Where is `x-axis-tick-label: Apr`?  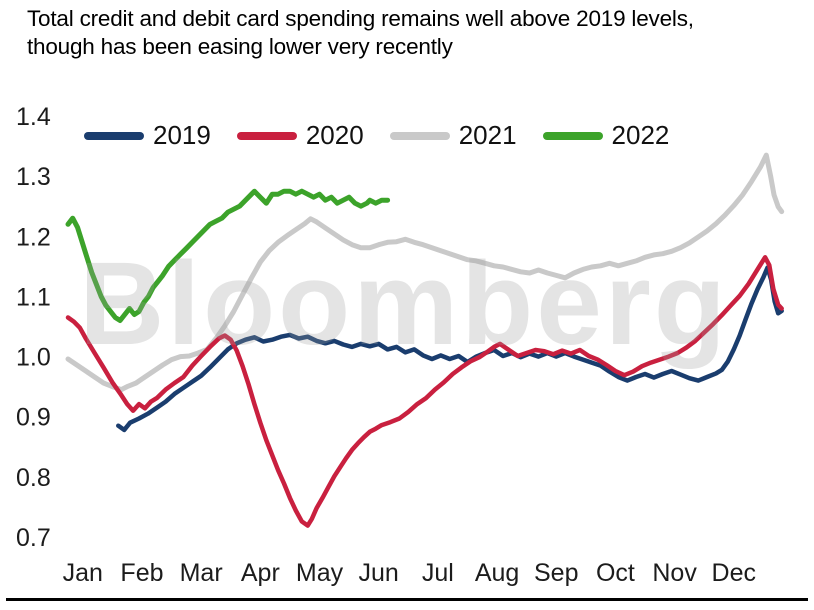
x-axis-tick-label: Apr is located at coordinates (260, 573).